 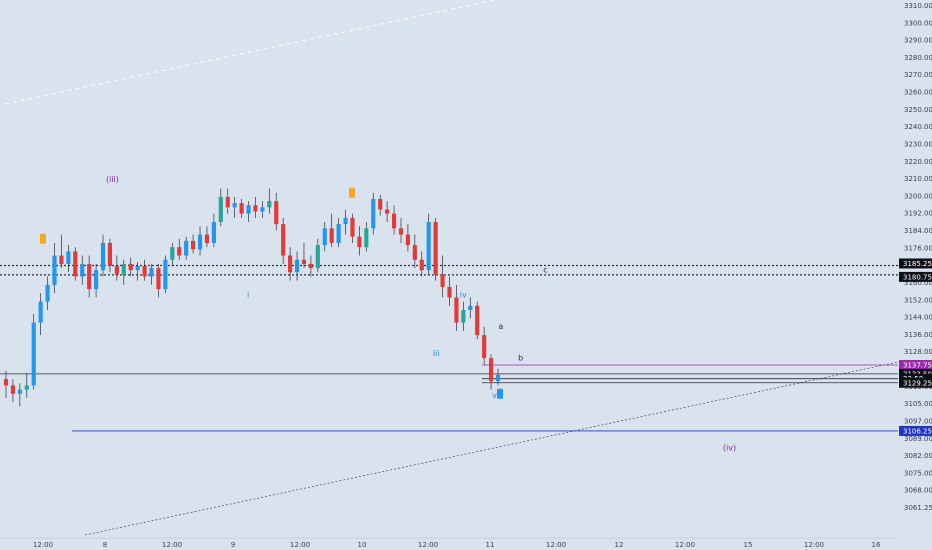 What do you see at coordinates (362, 545) in the screenshot?
I see `x-tick-label-5: 10` at bounding box center [362, 545].